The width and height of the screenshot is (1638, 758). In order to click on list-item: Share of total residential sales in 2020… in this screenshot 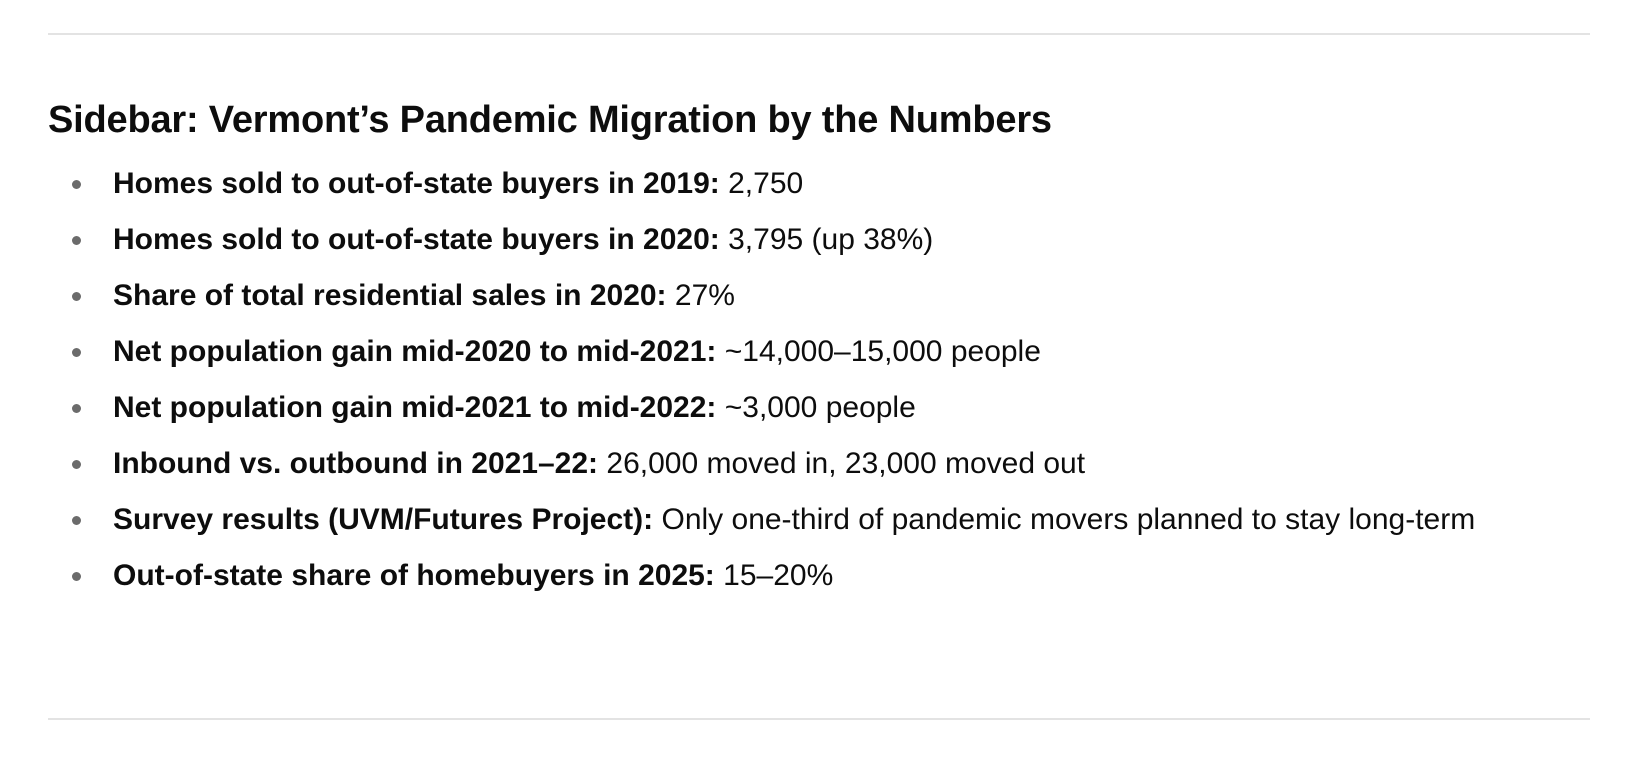, I will do `click(842, 296)`.